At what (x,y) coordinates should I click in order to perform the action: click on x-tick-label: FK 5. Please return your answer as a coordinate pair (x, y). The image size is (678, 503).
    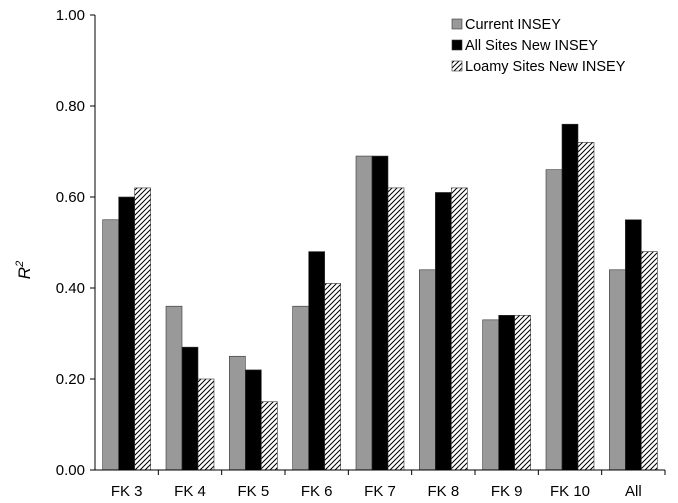
    Looking at the image, I should click on (253, 491).